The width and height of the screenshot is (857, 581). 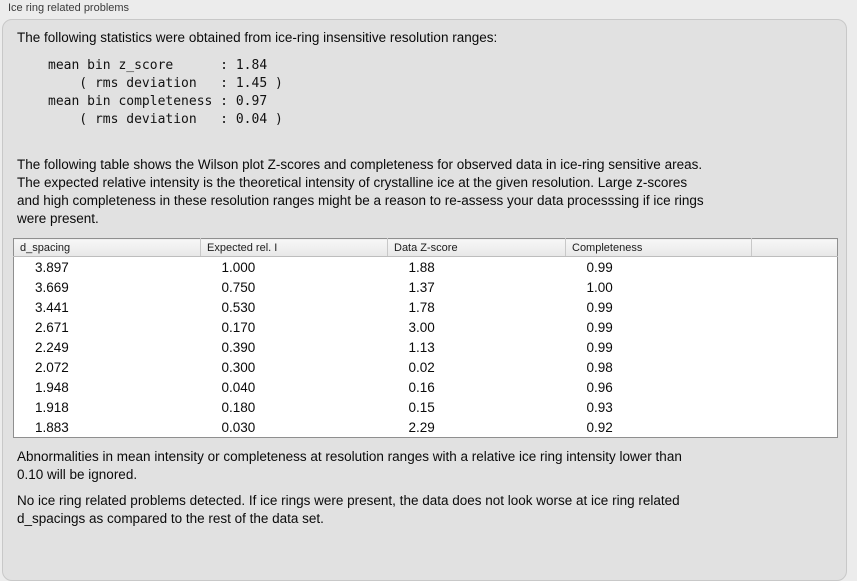 I want to click on table-cell: 1.918, so click(x=52, y=407).